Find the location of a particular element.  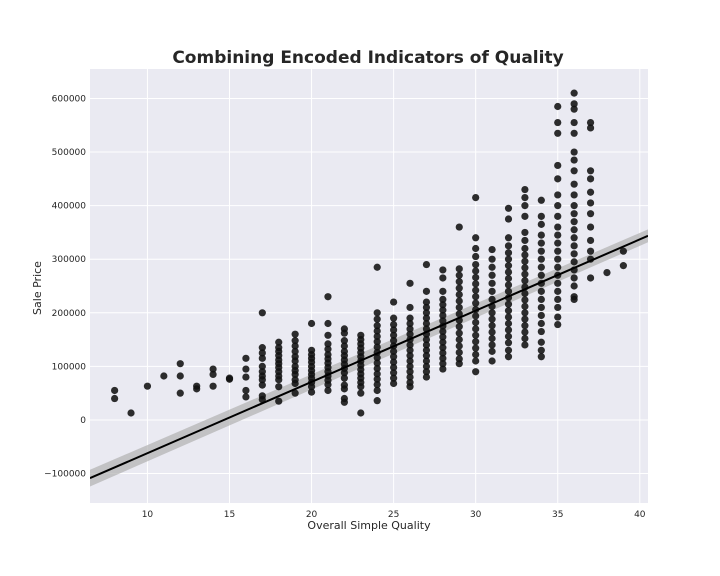

x-tick-label: 20 is located at coordinates (312, 515).